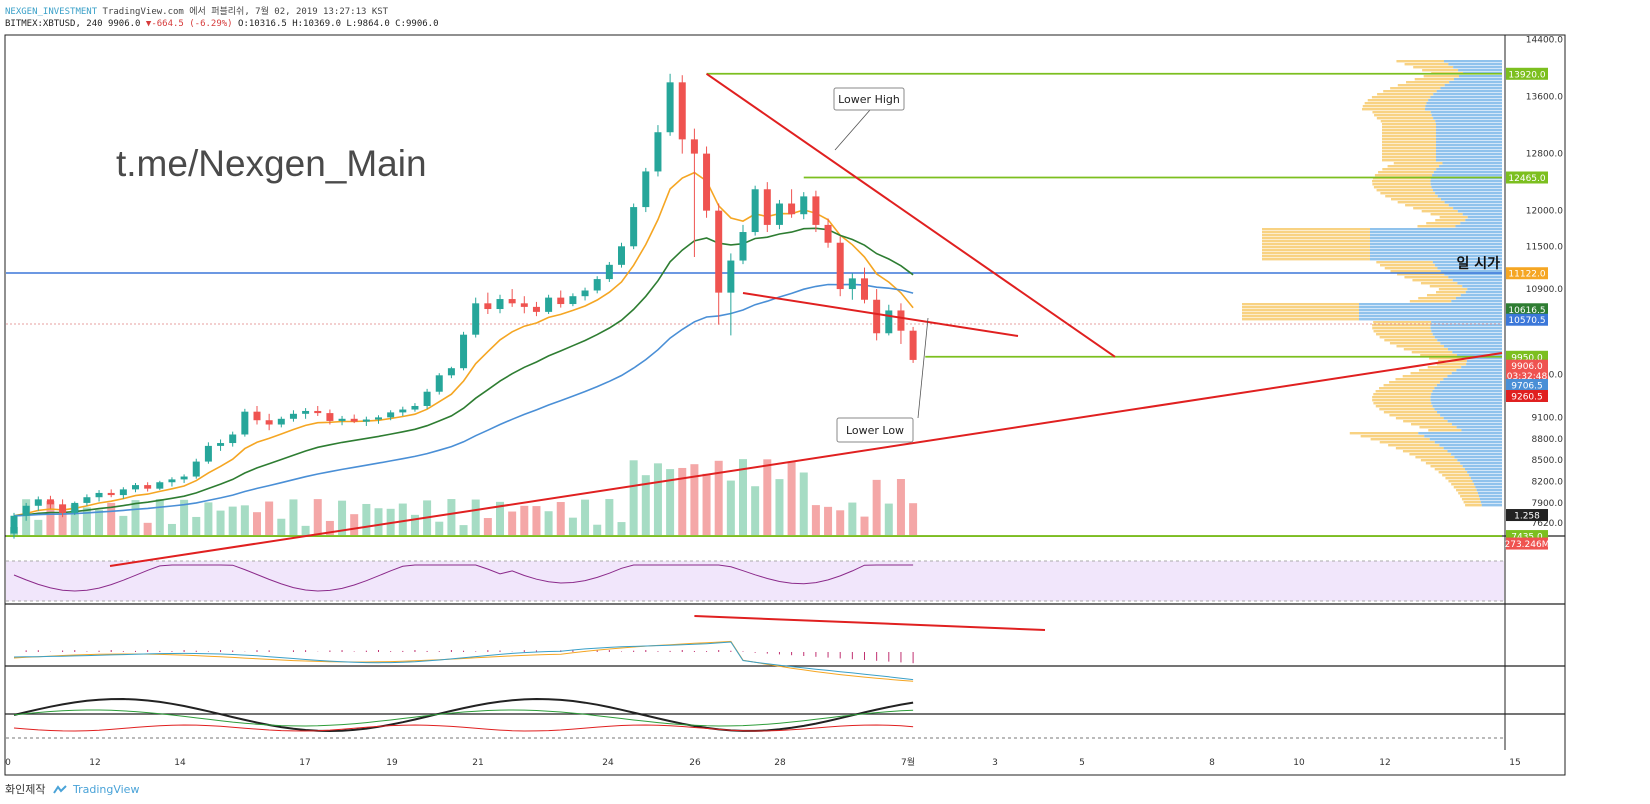 Image resolution: width=1650 pixels, height=804 pixels. I want to click on tradingview-brand: TradingView, so click(106, 789).